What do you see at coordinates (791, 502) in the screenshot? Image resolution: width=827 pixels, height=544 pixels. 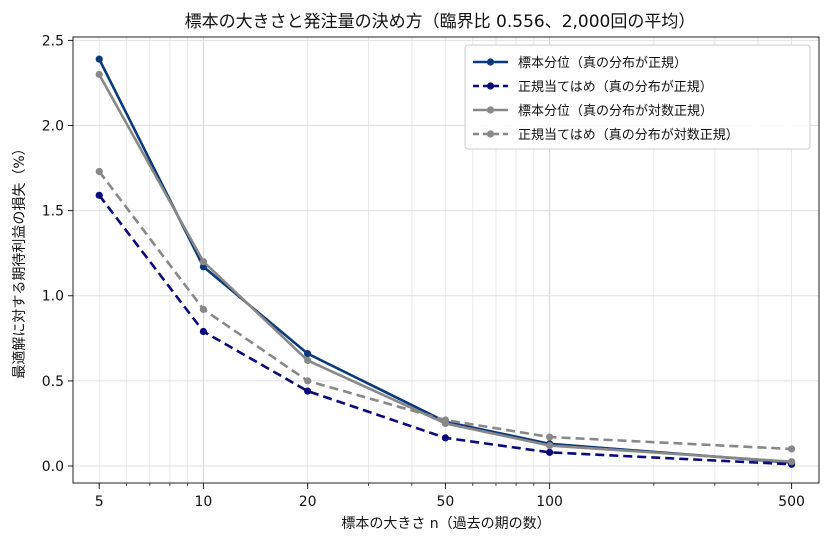 I see `x-tick-label: 500` at bounding box center [791, 502].